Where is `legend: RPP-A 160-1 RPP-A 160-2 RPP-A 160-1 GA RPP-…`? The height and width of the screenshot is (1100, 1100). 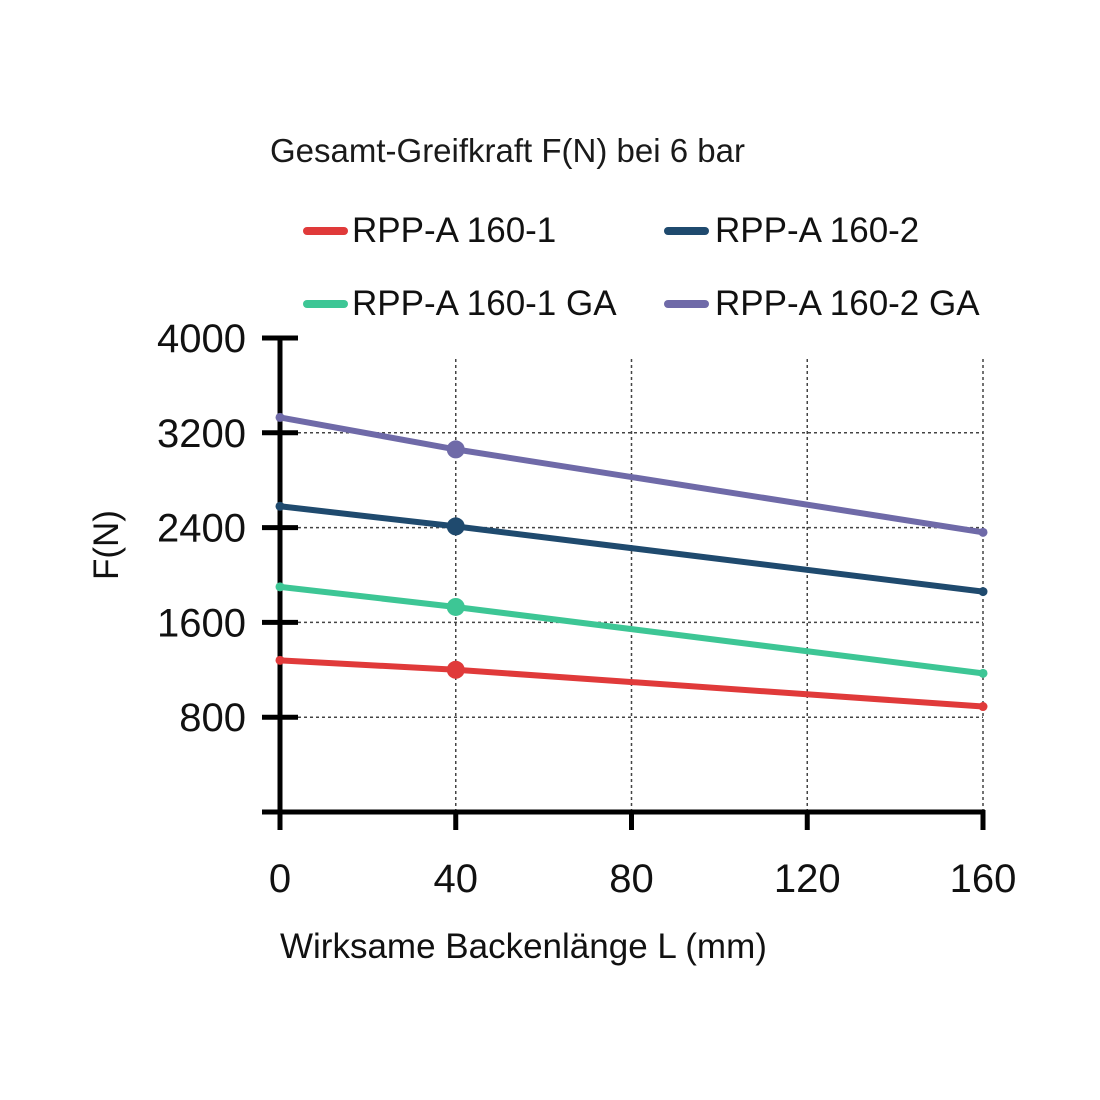
legend: RPP-A 160-1 RPP-A 160-2 RPP-A 160-1 GA RPP-… is located at coordinates (641, 267).